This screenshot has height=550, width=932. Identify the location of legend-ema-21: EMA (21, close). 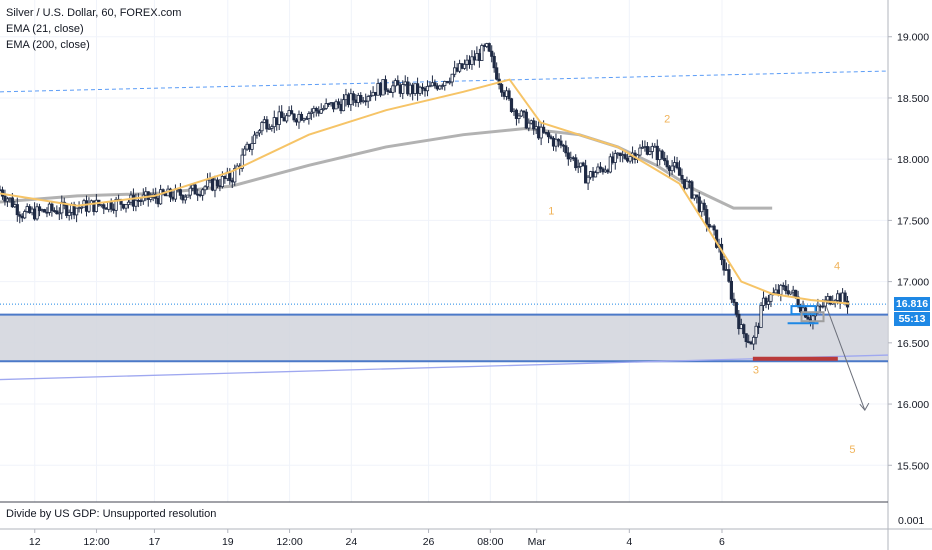
(45, 29).